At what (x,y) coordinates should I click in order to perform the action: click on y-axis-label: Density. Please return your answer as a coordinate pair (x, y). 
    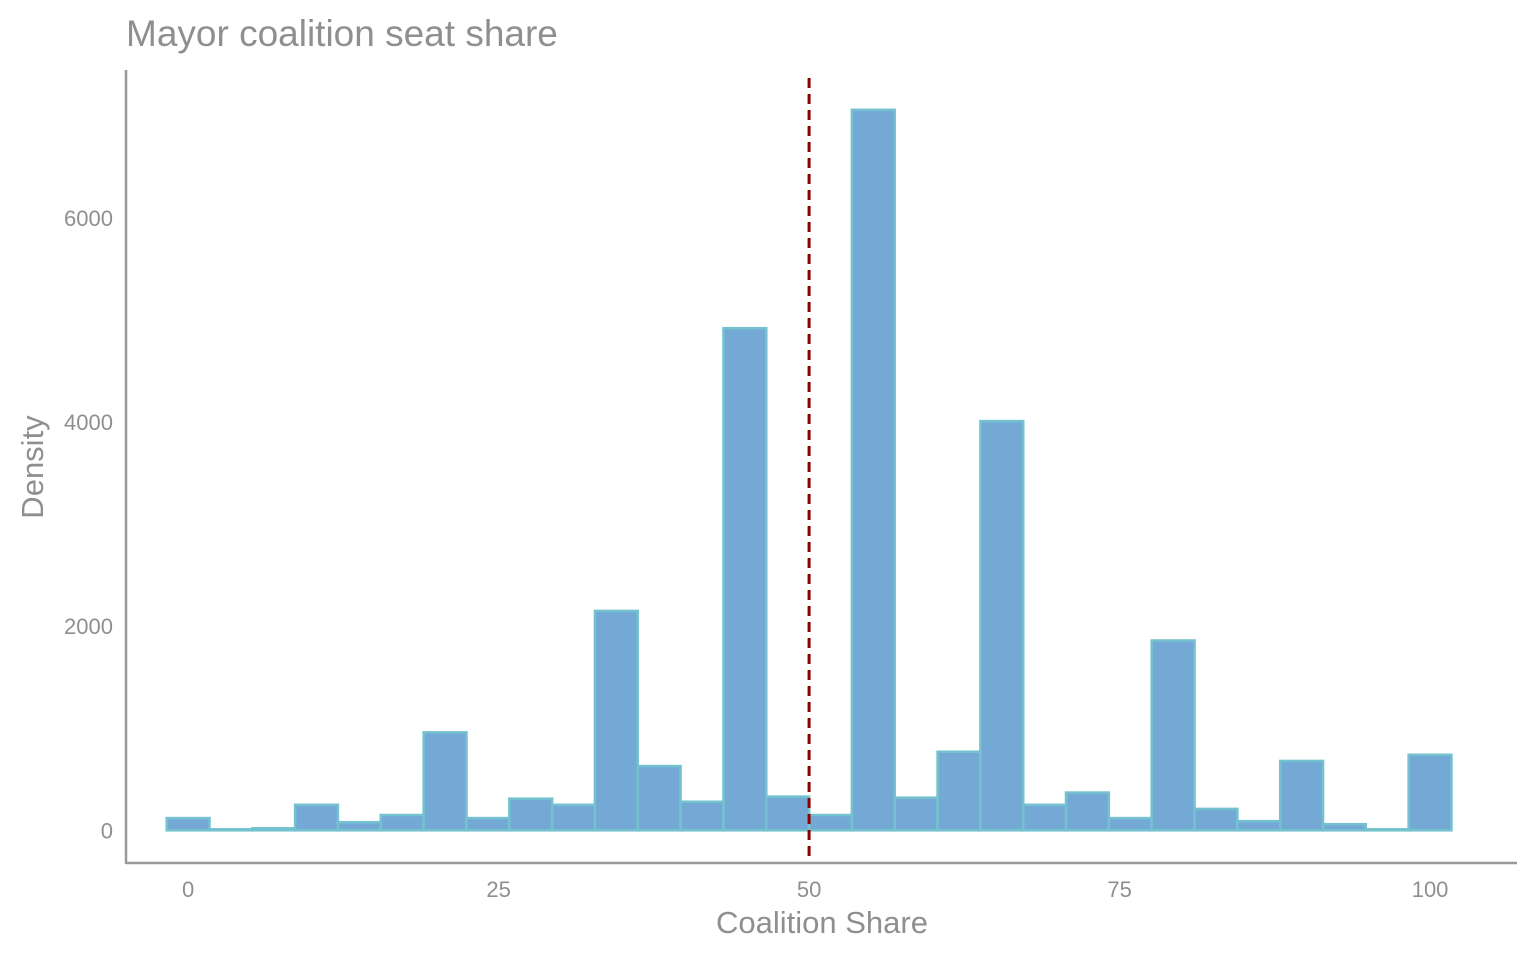
    Looking at the image, I should click on (32, 467).